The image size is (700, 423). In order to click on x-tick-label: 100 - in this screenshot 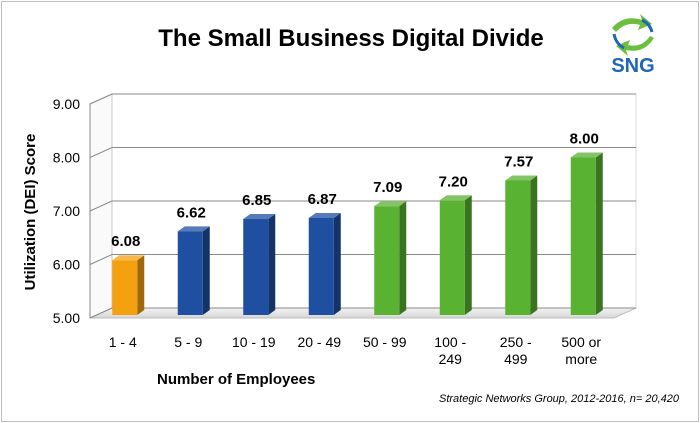, I will do `click(450, 342)`.